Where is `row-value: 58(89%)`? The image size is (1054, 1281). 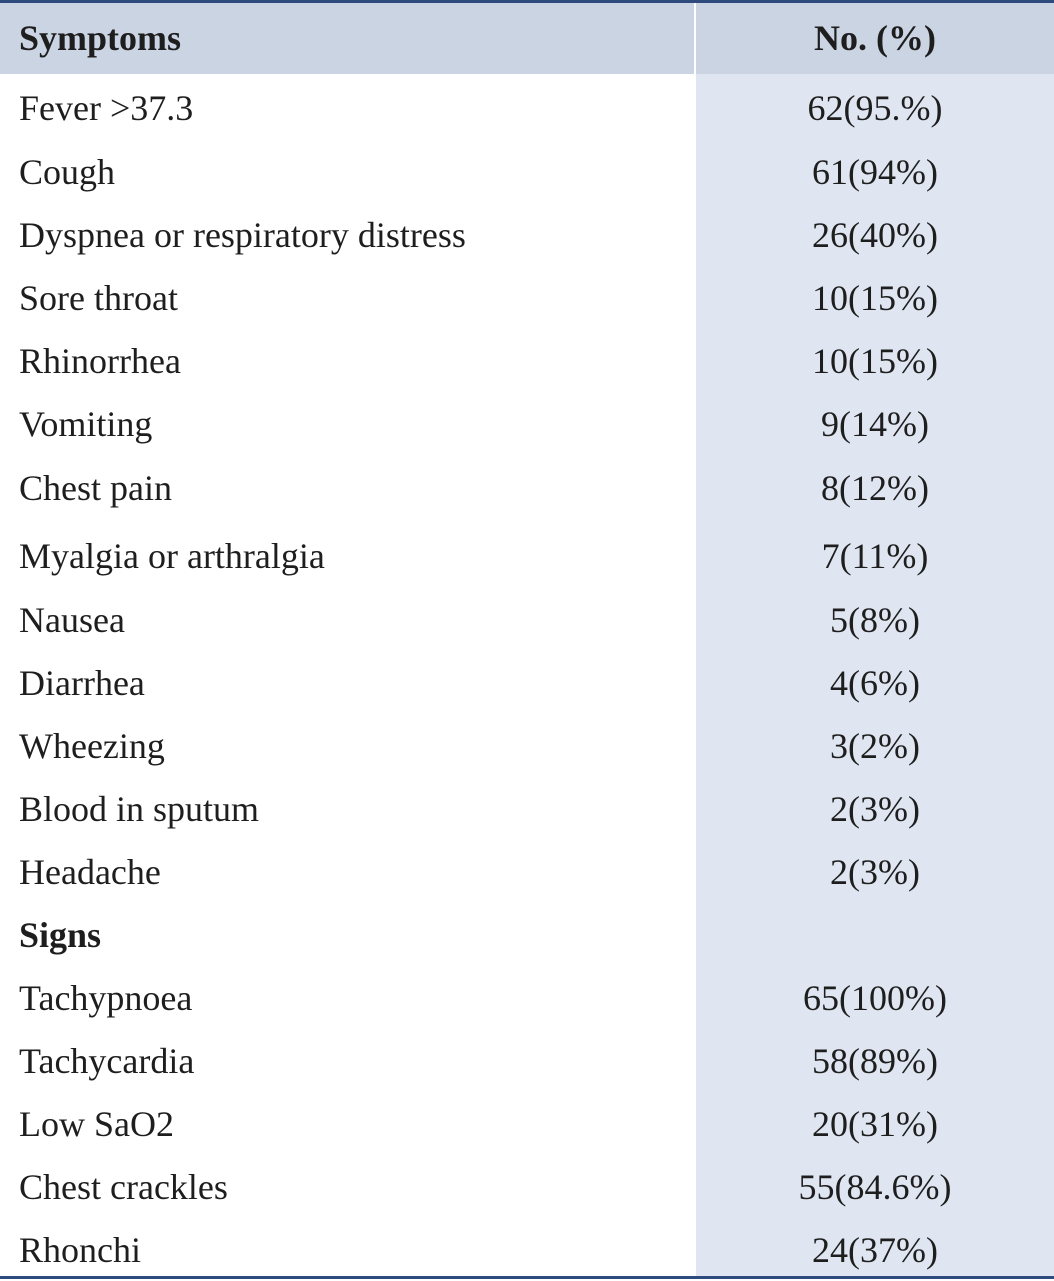 row-value: 58(89%) is located at coordinates (875, 1061).